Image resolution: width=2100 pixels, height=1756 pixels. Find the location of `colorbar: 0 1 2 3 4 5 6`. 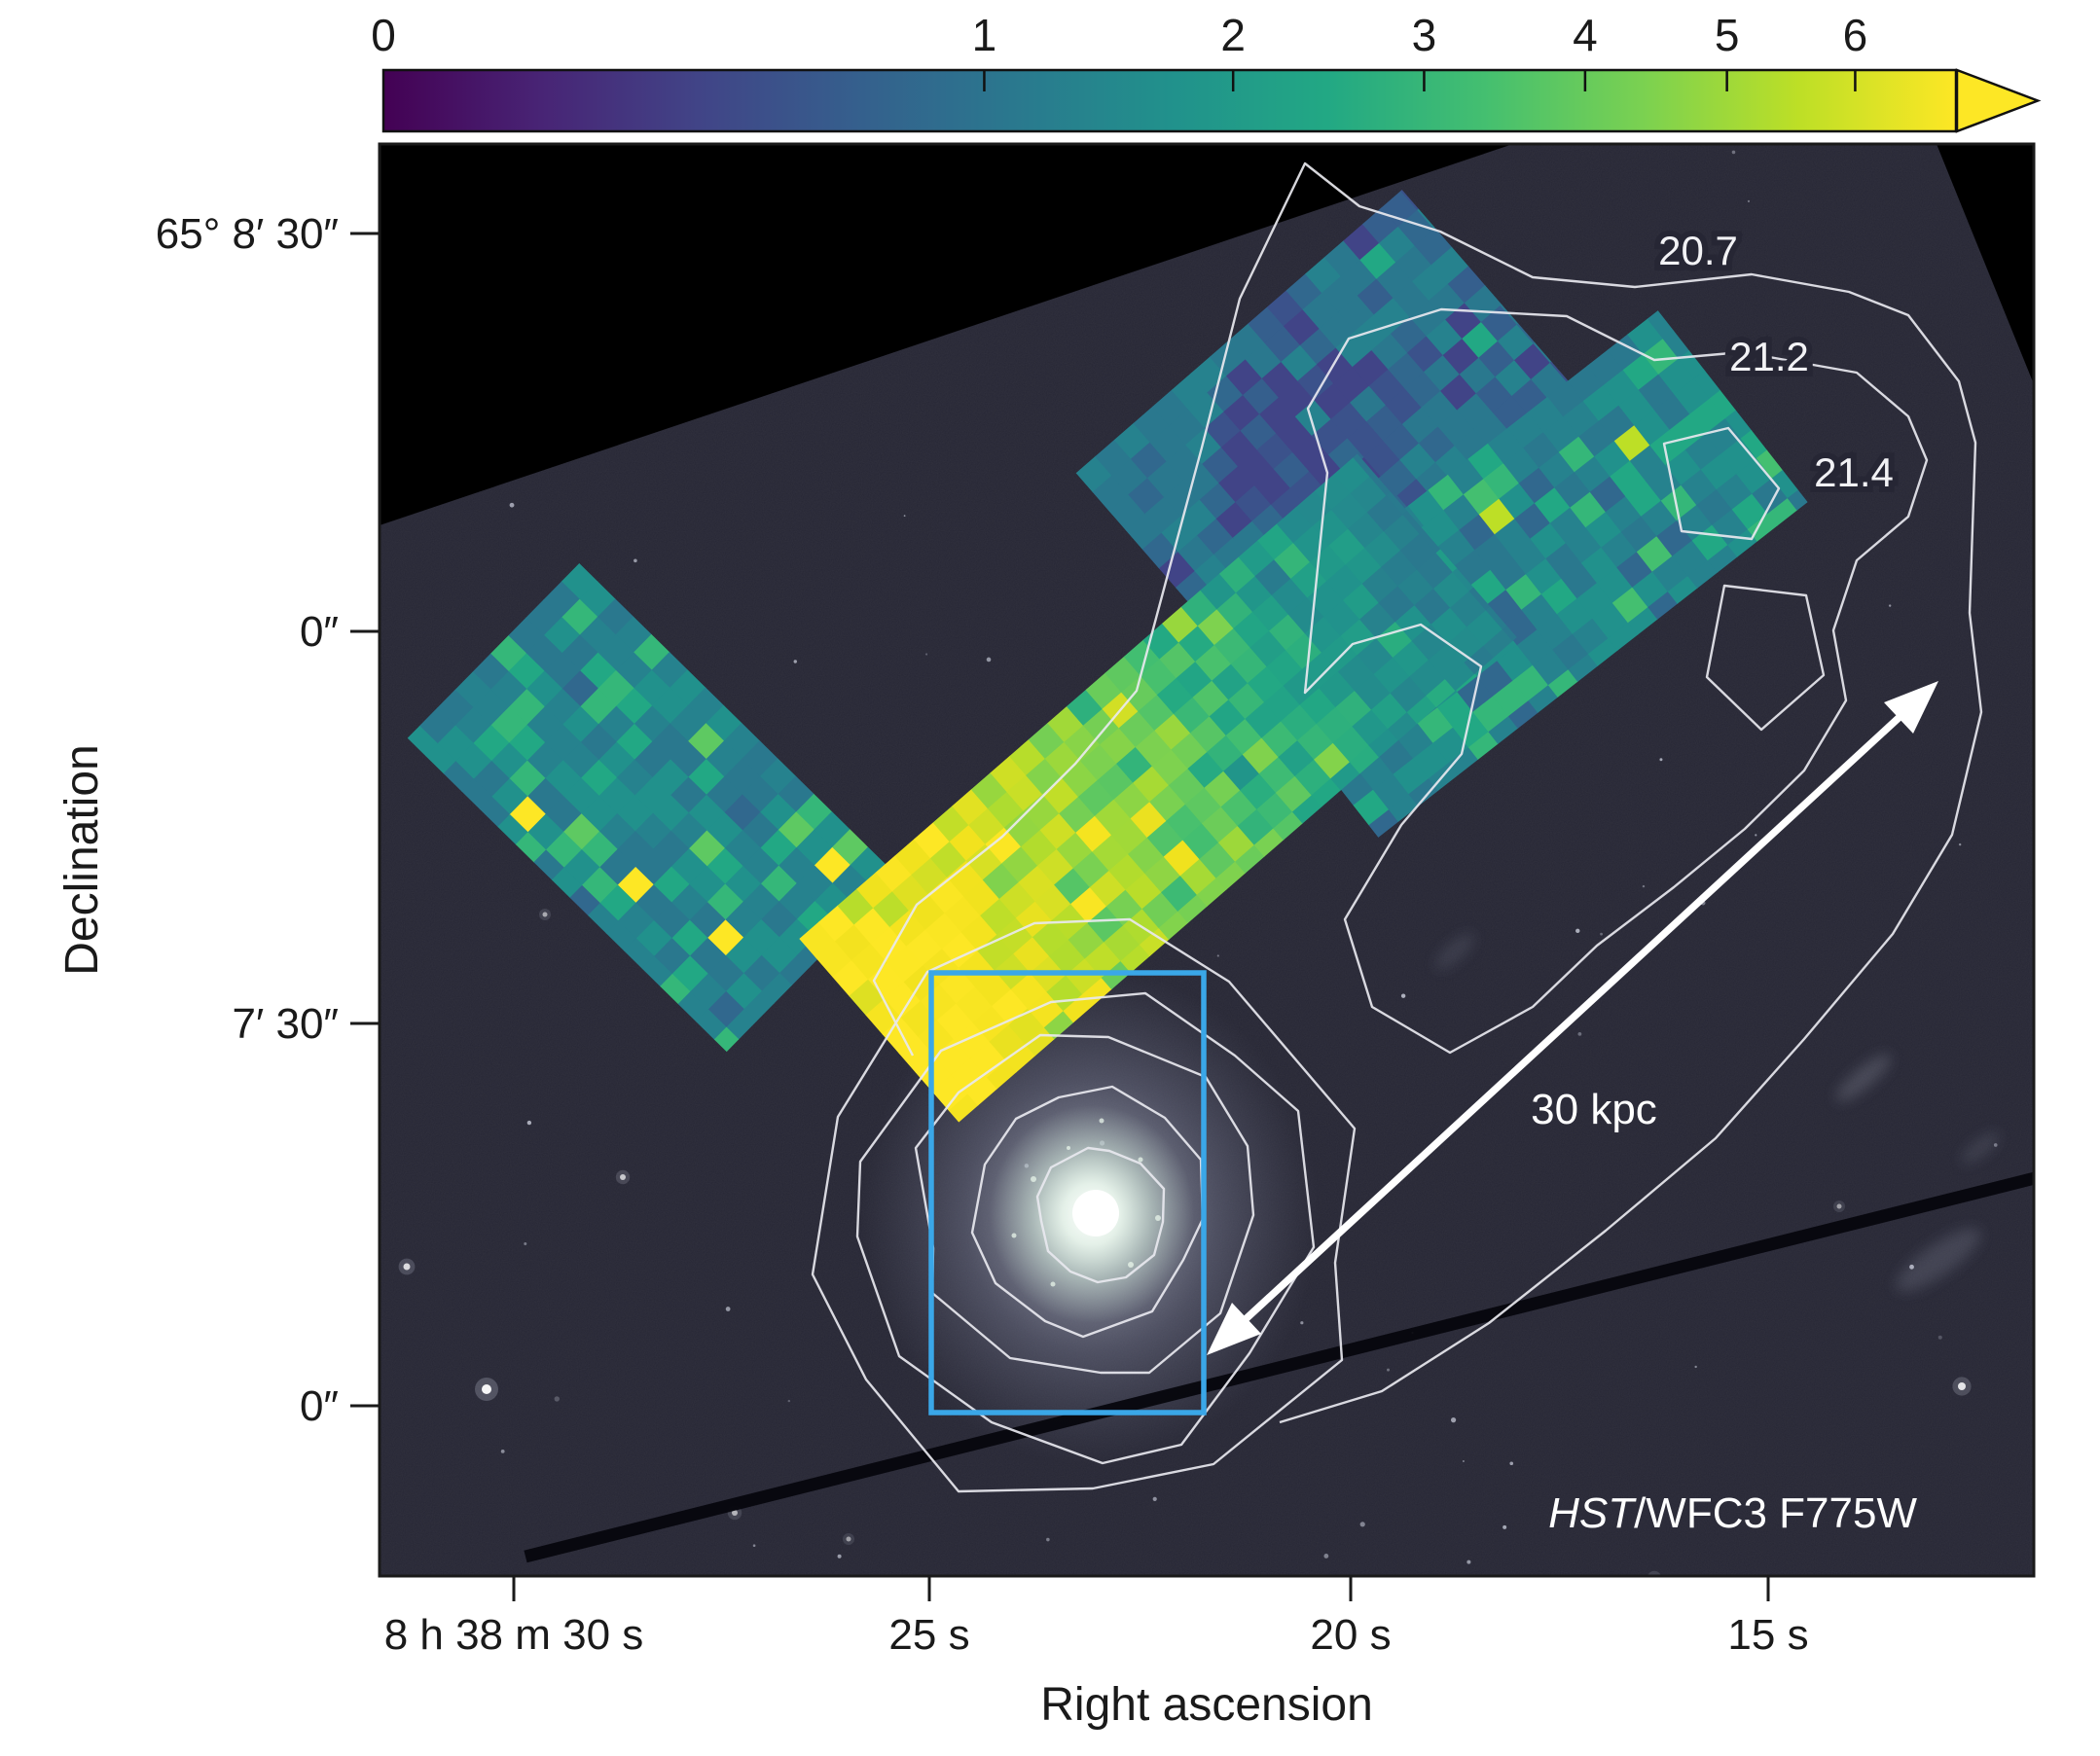

colorbar: 0 1 2 3 4 5 6 is located at coordinates (1206, 71).